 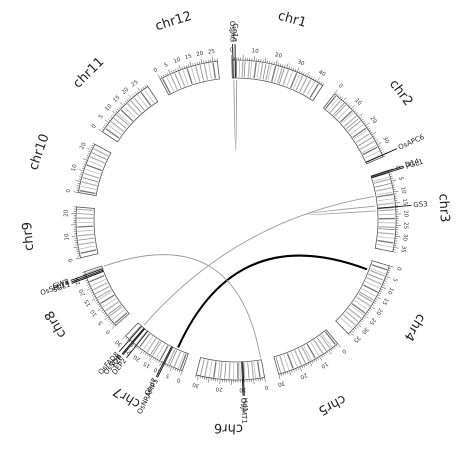 I want to click on tick-label: 30, so click(x=385, y=140).